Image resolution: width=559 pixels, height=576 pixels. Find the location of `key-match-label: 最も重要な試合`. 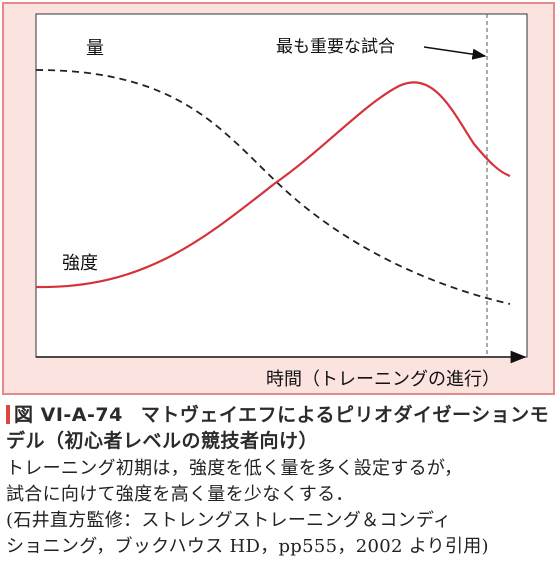

key-match-label: 最も重要な試合 is located at coordinates (335, 47).